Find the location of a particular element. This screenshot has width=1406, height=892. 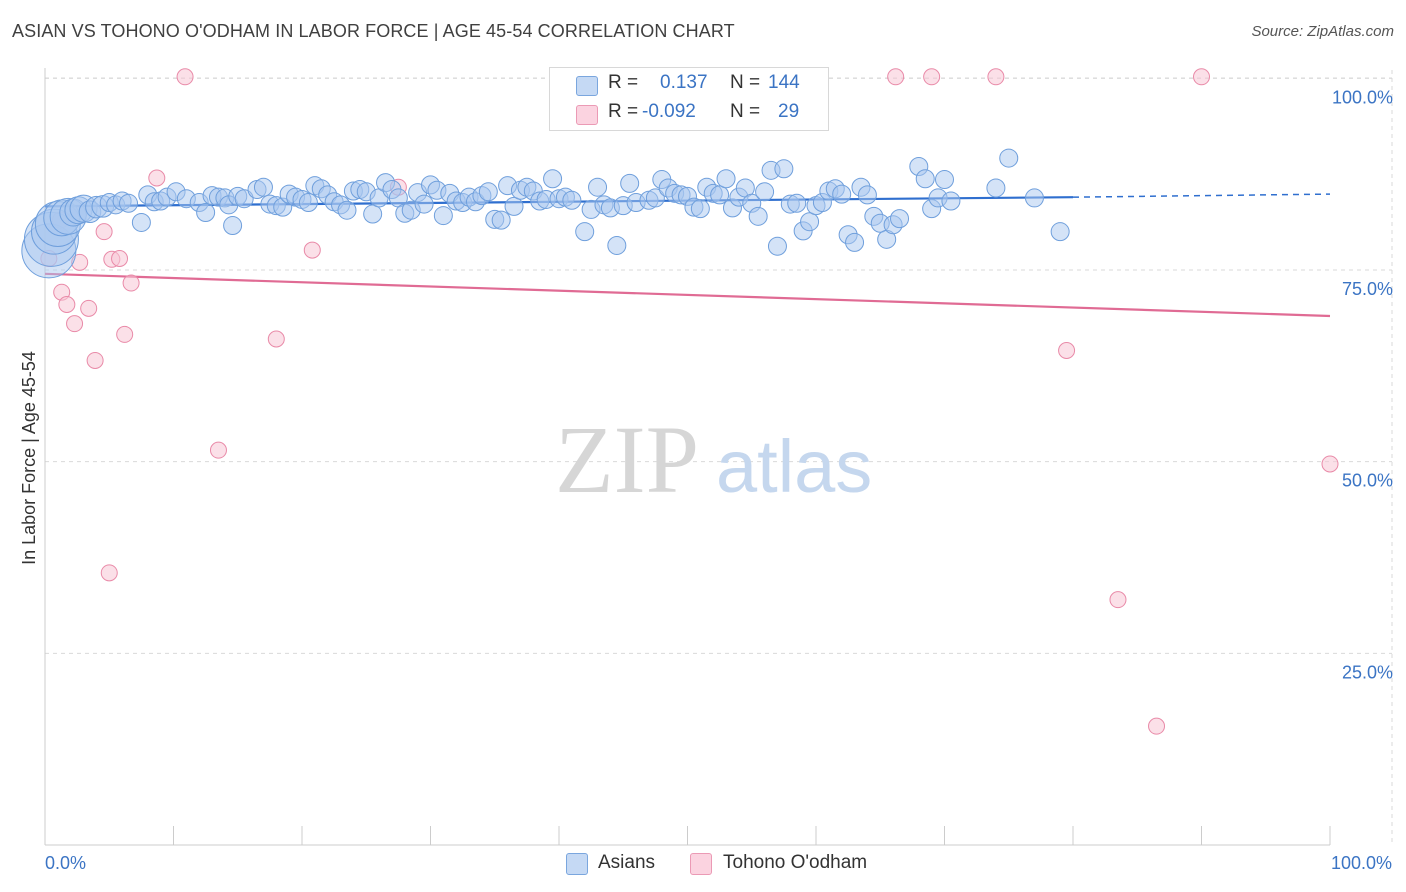

legend-row-tohono: R = -0.092 N = 29 is located at coordinates (689, 115).